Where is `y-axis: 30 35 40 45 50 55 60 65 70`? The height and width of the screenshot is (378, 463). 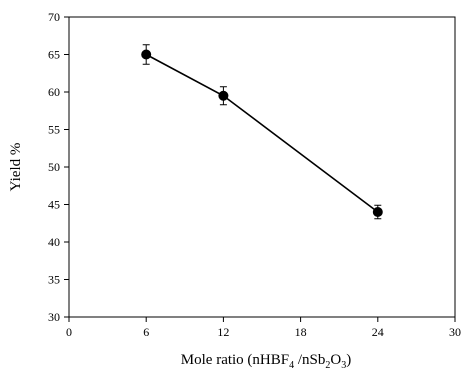
y-axis: 30 35 40 45 50 55 60 65 70 is located at coordinates (58, 167).